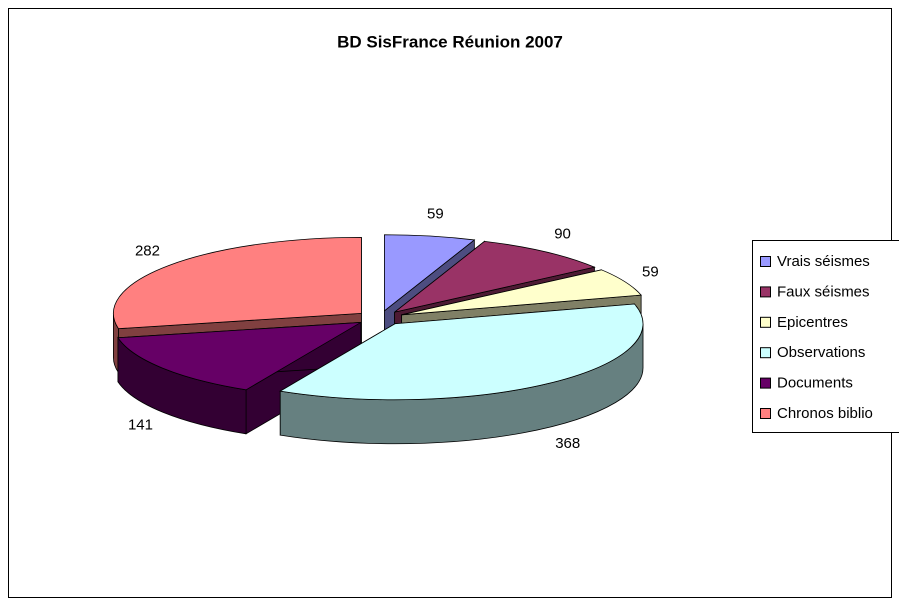  What do you see at coordinates (812, 322) in the screenshot?
I see `legend-label: Epicentres` at bounding box center [812, 322].